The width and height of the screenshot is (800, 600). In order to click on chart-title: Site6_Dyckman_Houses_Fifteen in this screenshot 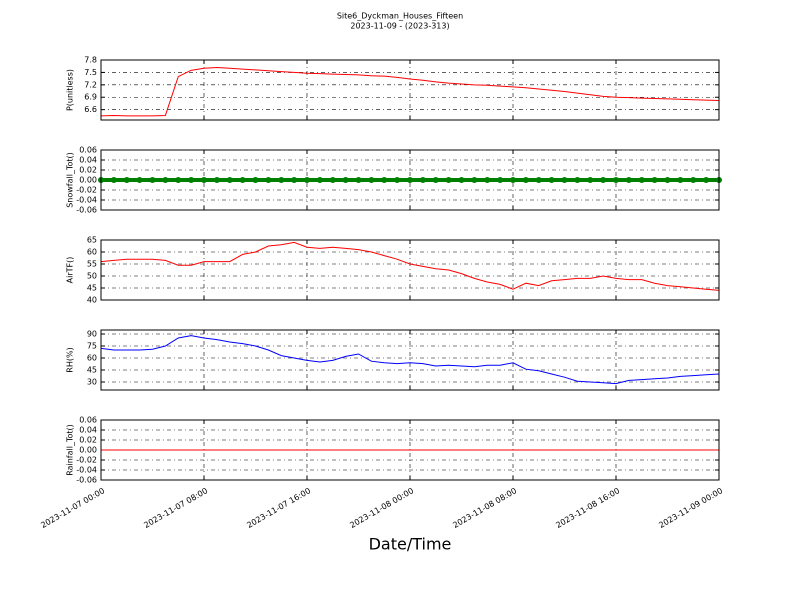, I will do `click(400, 16)`.